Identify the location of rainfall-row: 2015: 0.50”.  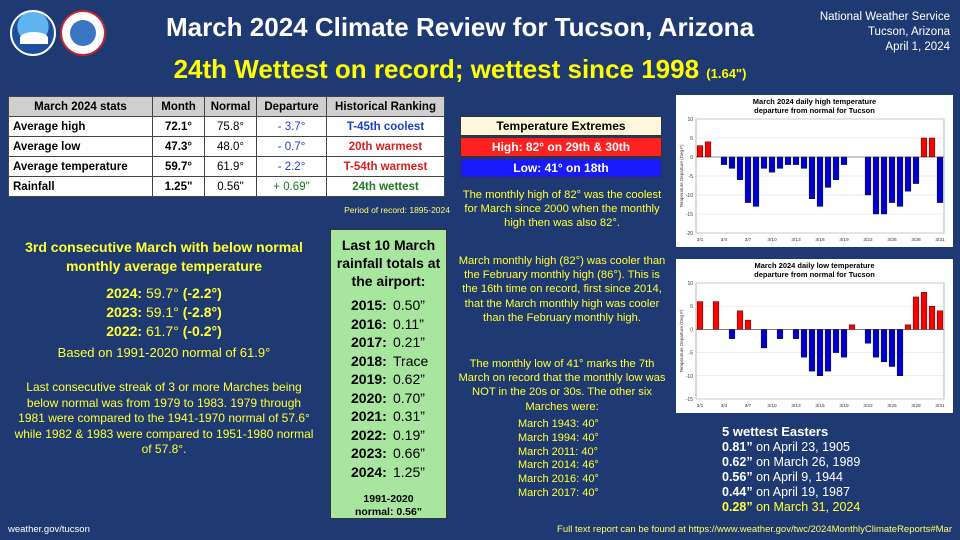
(398, 305).